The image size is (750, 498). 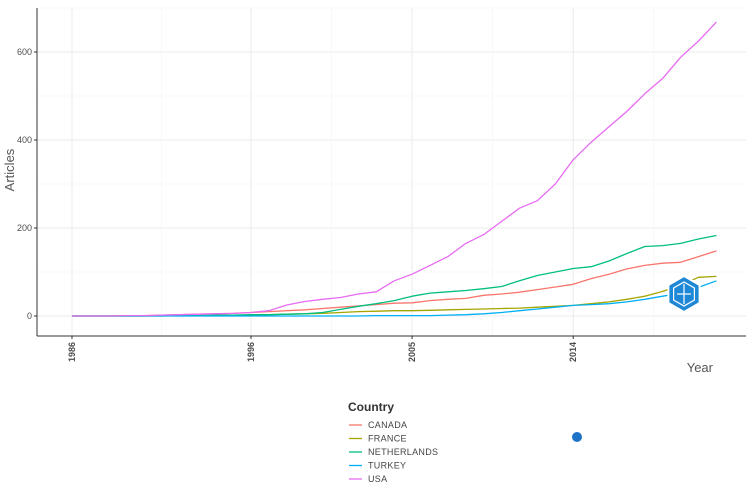 I want to click on y-tick-label: 600, so click(x=24, y=52).